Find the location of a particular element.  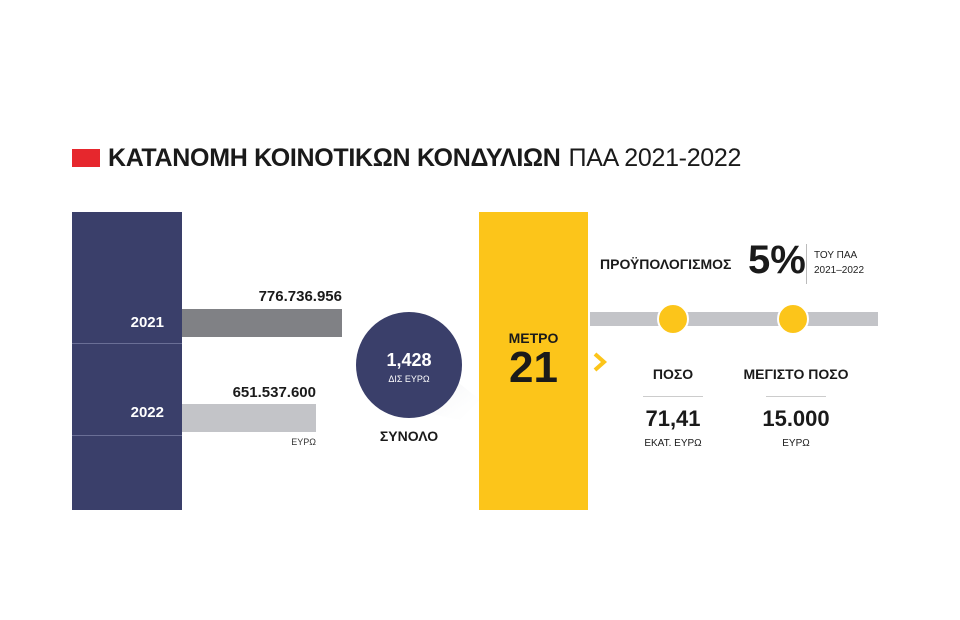

bar-2021 is located at coordinates (262, 323).